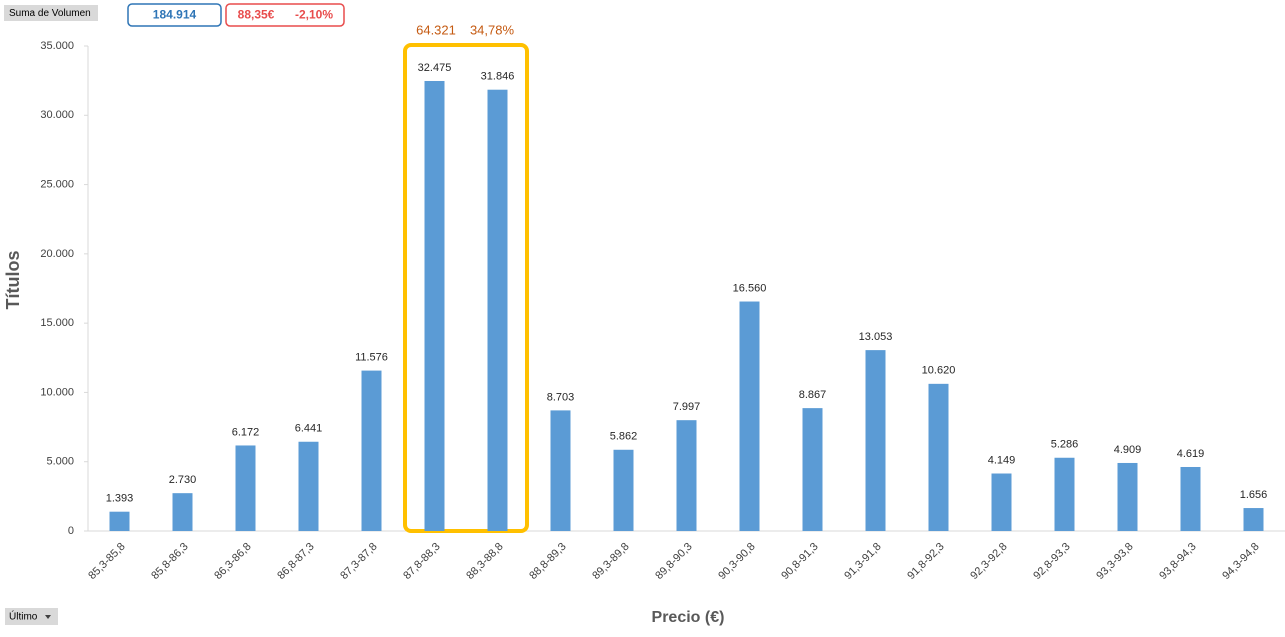 This screenshot has width=1285, height=637. I want to click on x-axis-title: Precio (€), so click(688, 617).